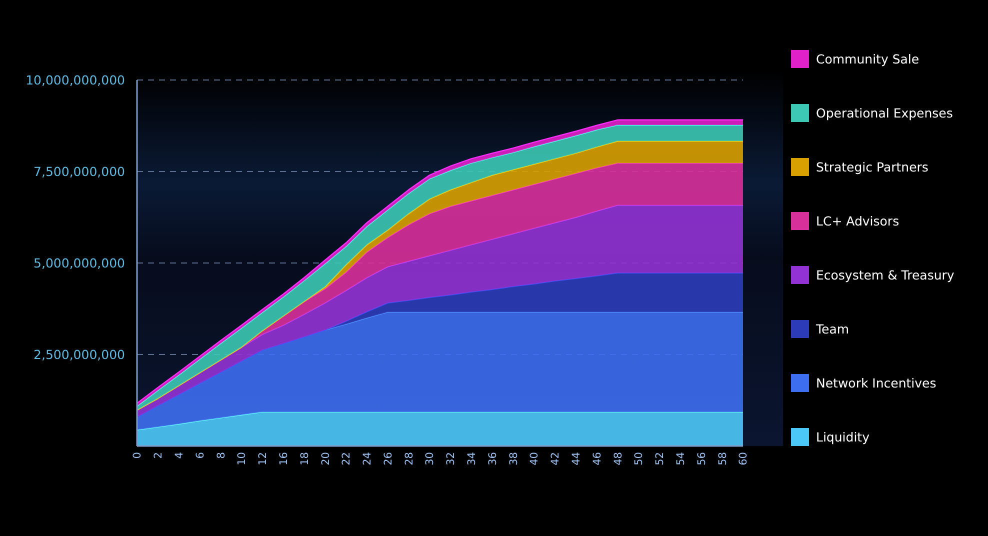 The height and width of the screenshot is (536, 988). I want to click on x-tick-label: 44, so click(576, 459).